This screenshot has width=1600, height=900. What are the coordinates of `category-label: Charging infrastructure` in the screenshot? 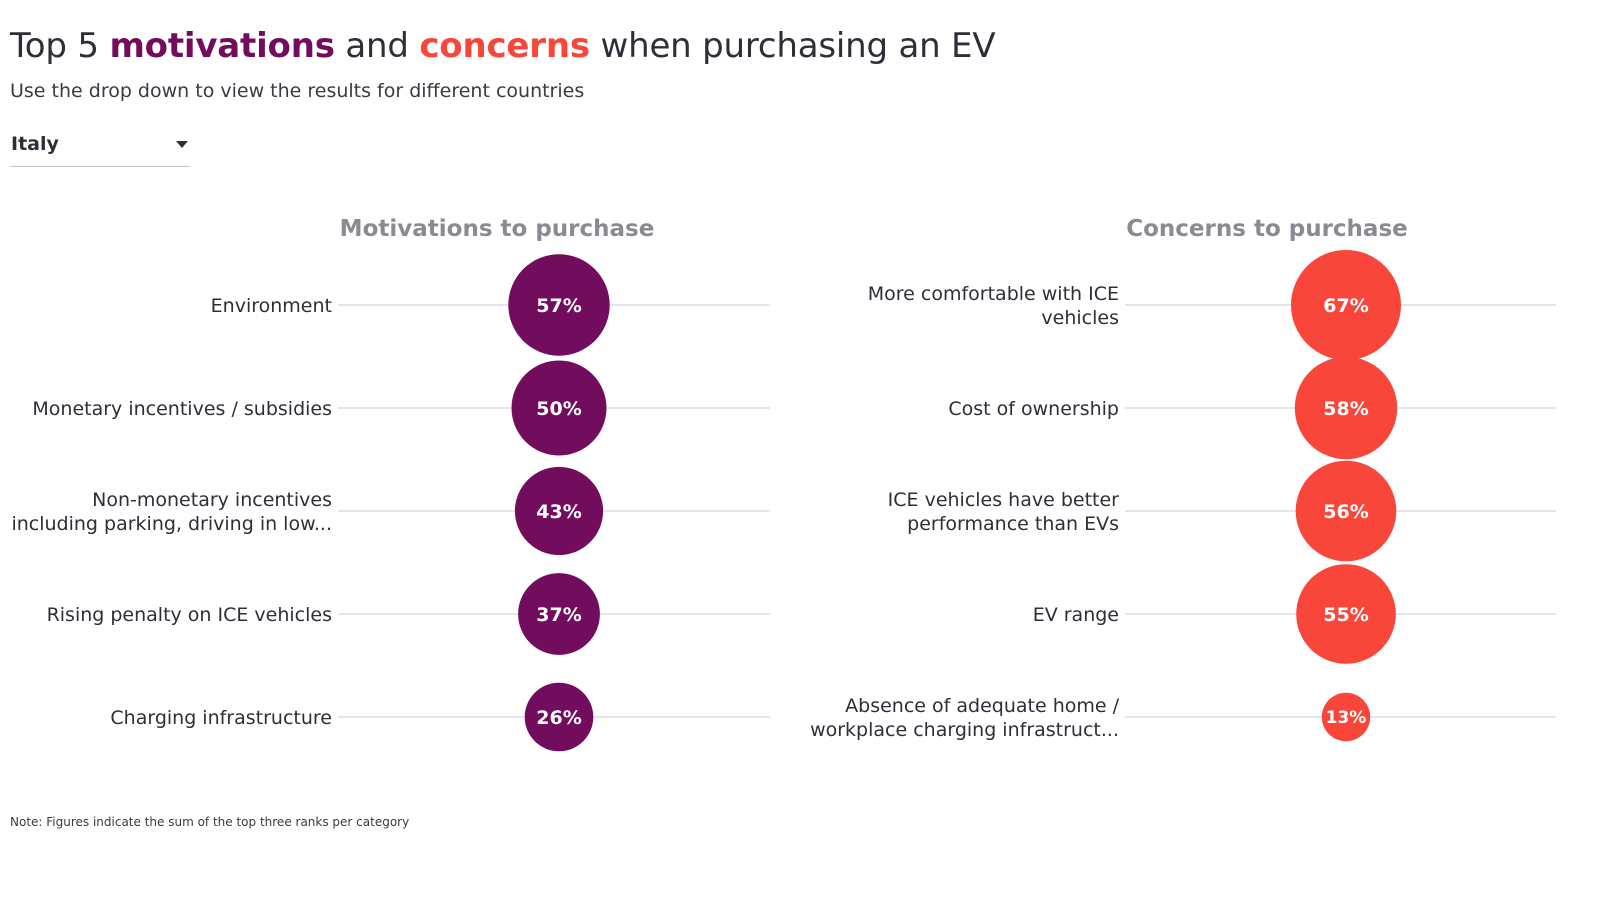 It's located at (221, 718).